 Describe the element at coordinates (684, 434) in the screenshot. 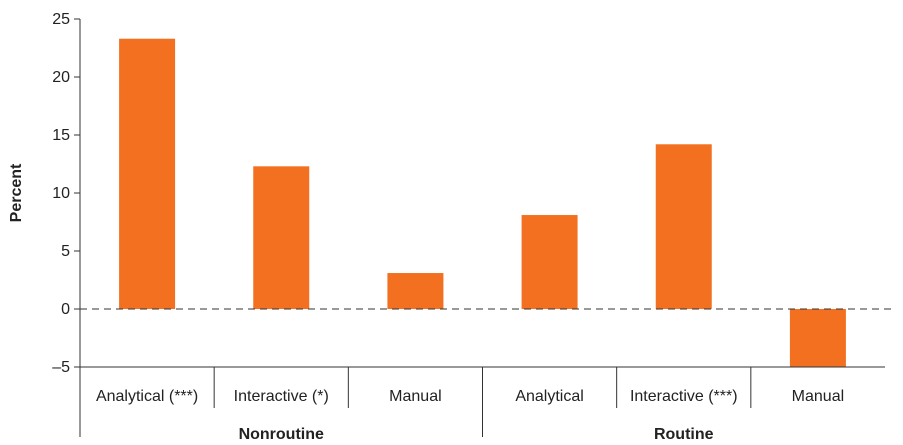

I see `group-label: Routine` at that location.